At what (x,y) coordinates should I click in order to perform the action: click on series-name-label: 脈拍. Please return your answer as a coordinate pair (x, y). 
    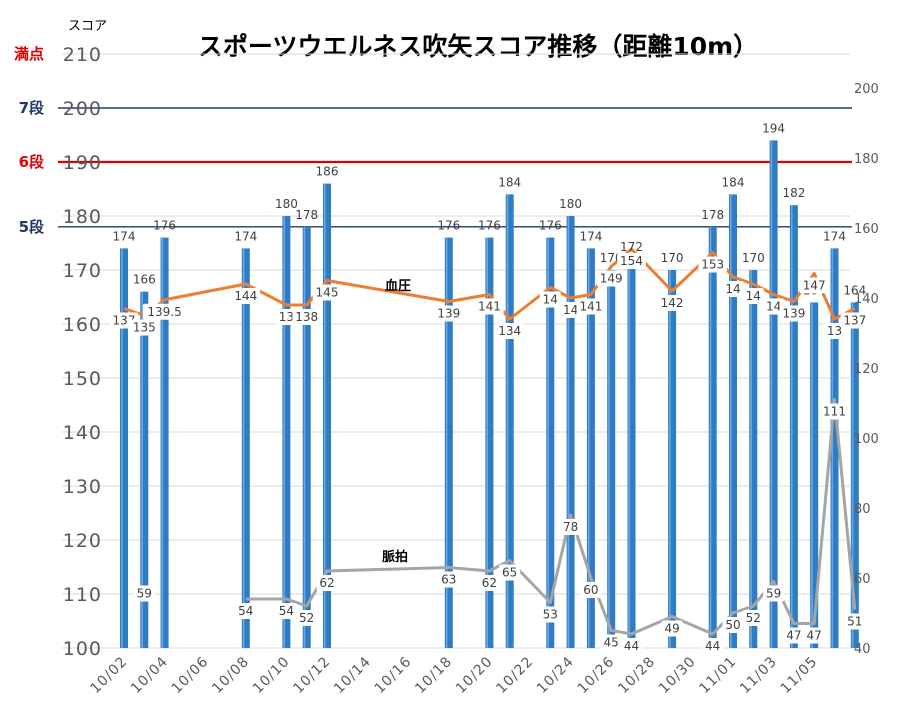
    Looking at the image, I should click on (395, 557).